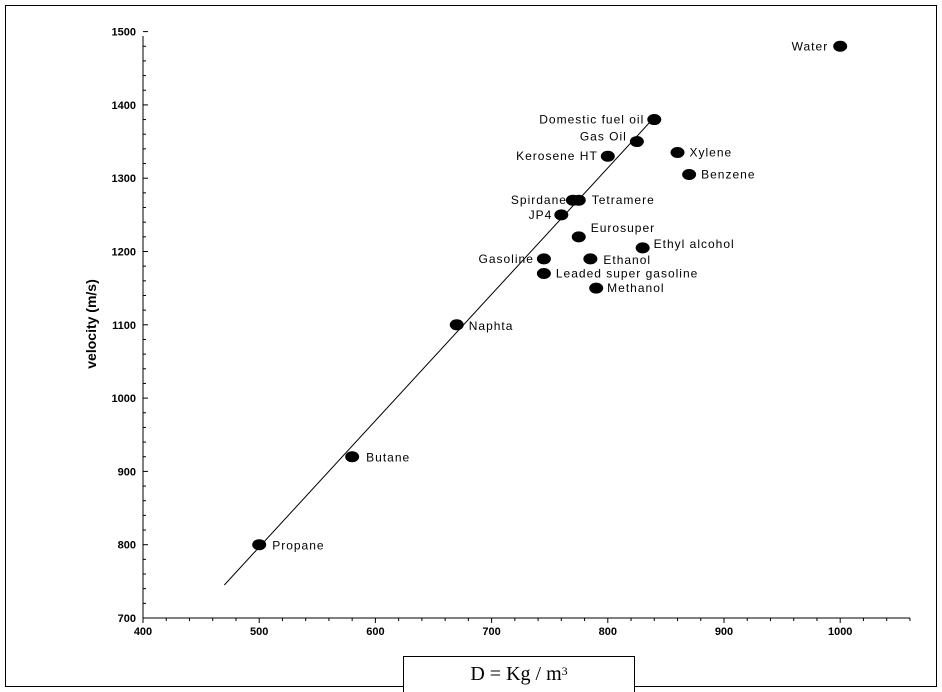 The height and width of the screenshot is (692, 942). Describe the element at coordinates (143, 632) in the screenshot. I see `x-tick-label: 400` at that location.